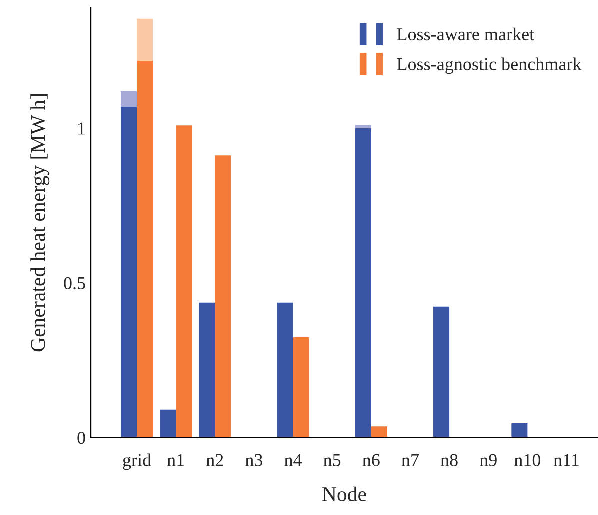  What do you see at coordinates (371, 460) in the screenshot?
I see `x-tick-label: n6` at bounding box center [371, 460].